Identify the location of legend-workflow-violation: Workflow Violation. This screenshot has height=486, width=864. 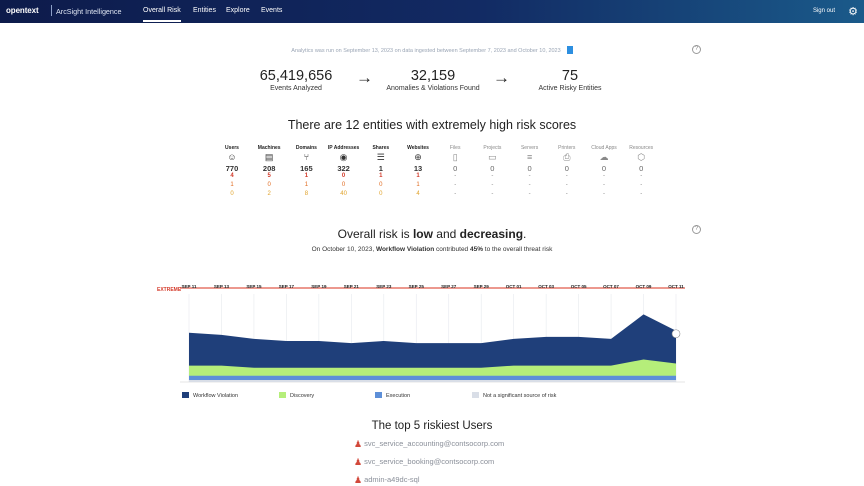
(210, 395).